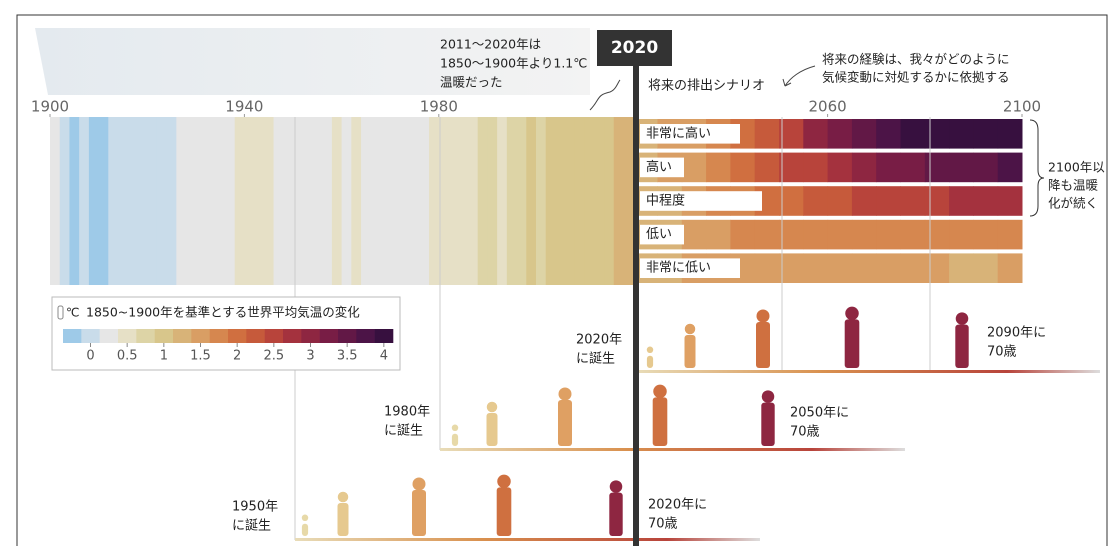 Image resolution: width=1115 pixels, height=546 pixels. What do you see at coordinates (1073, 185) in the screenshot?
I see `annotation: 降も温暖` at bounding box center [1073, 185].